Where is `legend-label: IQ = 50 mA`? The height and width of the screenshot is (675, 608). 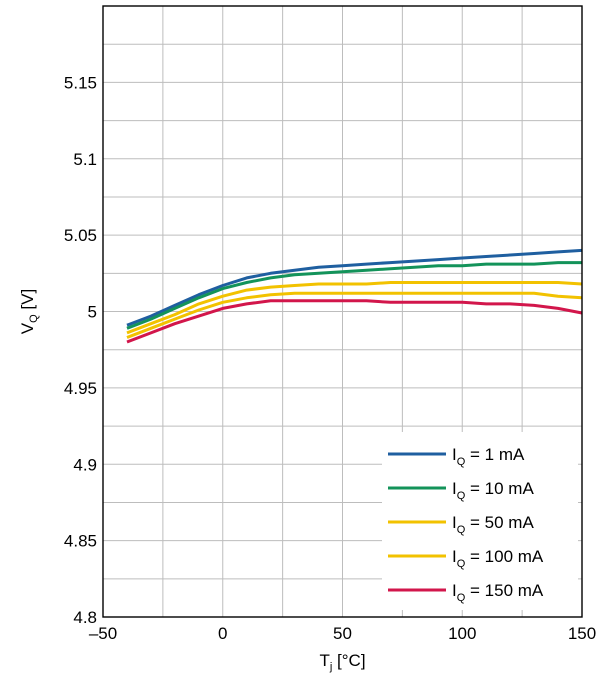 legend-label: IQ = 50 mA is located at coordinates (493, 524).